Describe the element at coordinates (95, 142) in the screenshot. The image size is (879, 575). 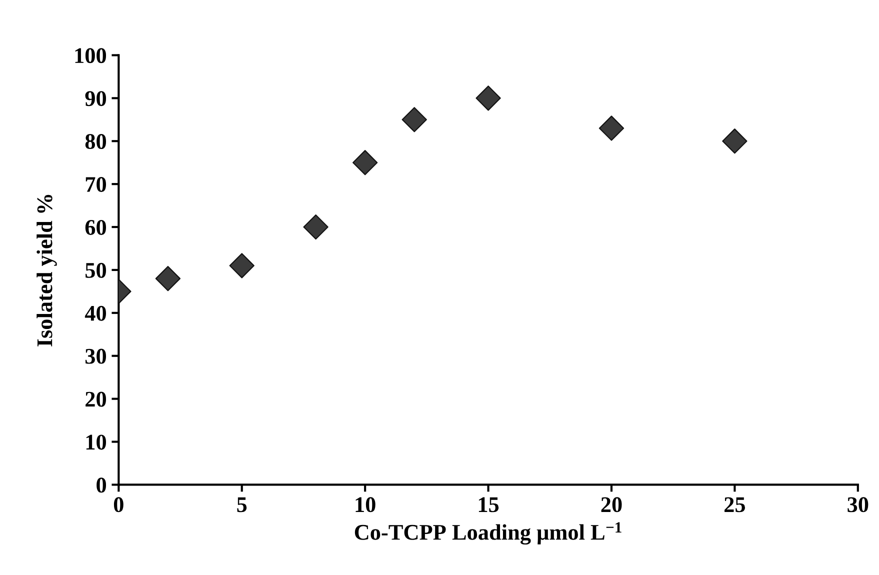
I see `y-tick-label: 80` at that location.